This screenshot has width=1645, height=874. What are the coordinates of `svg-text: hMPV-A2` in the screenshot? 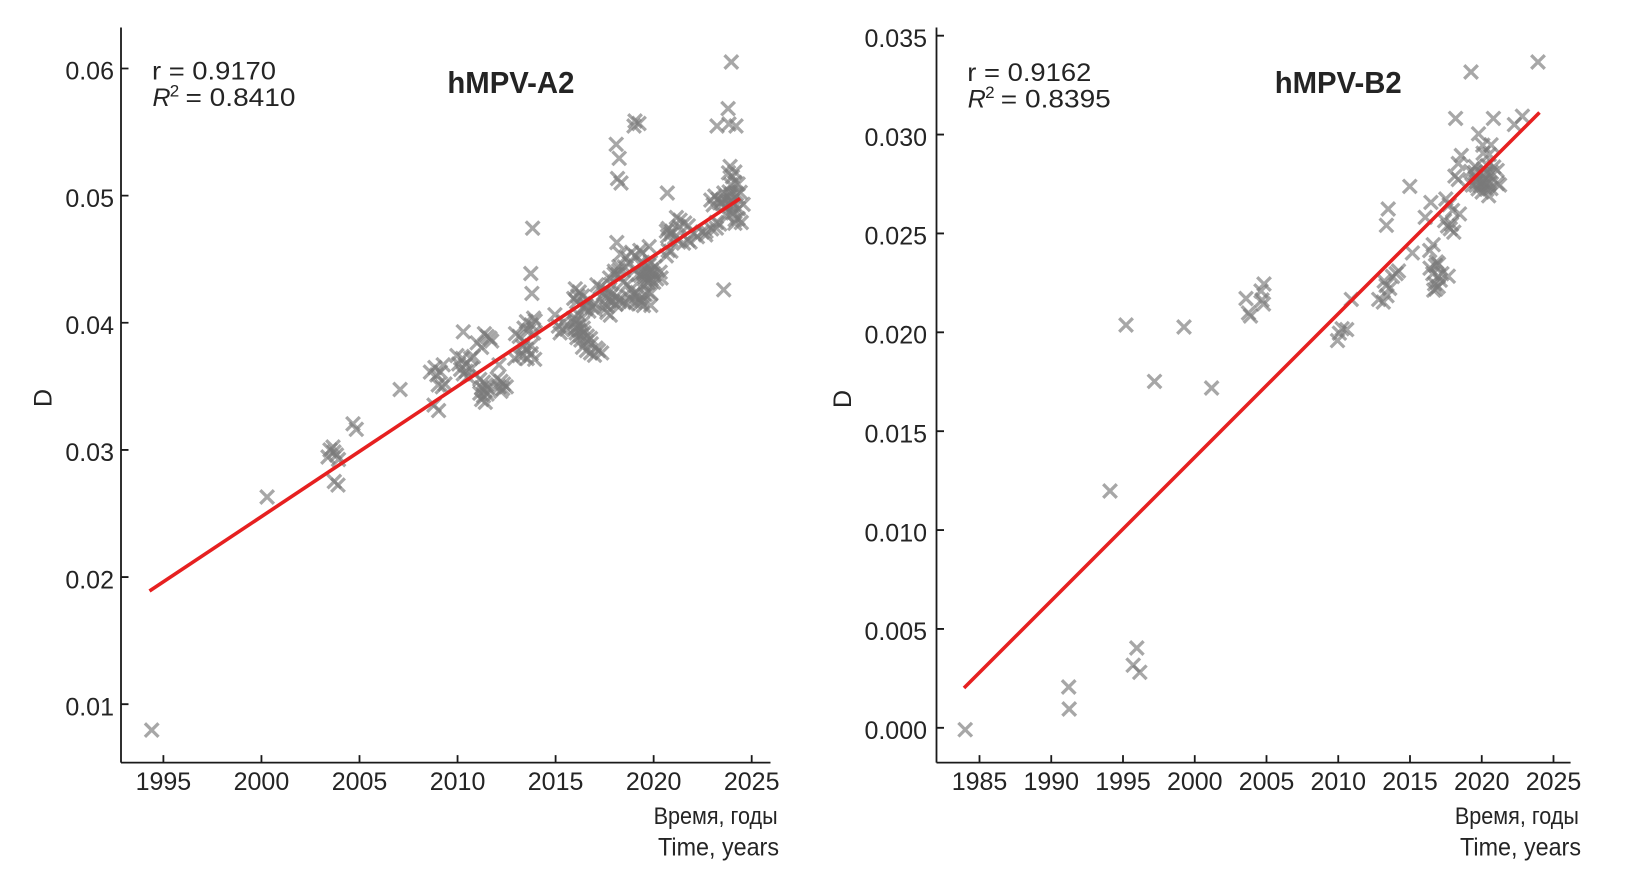 It's located at (510, 82).